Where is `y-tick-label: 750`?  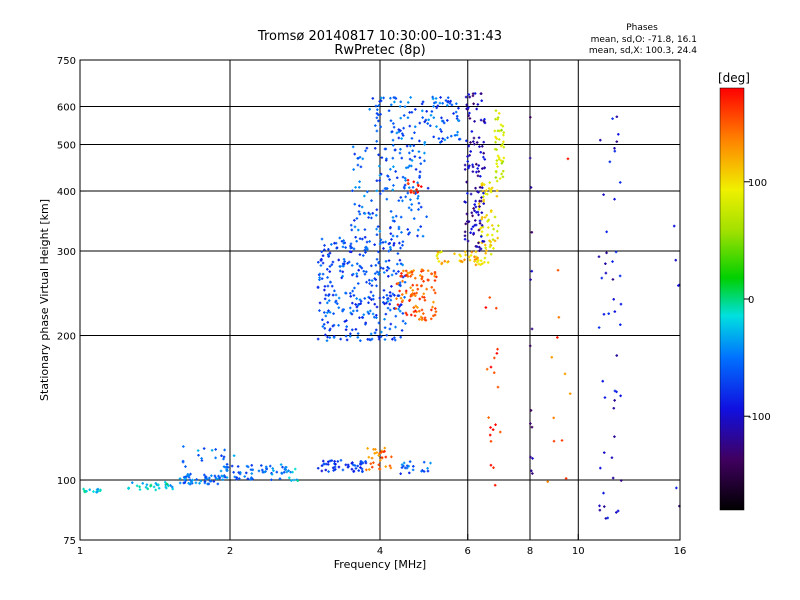 y-tick-label: 750 is located at coordinates (66, 61).